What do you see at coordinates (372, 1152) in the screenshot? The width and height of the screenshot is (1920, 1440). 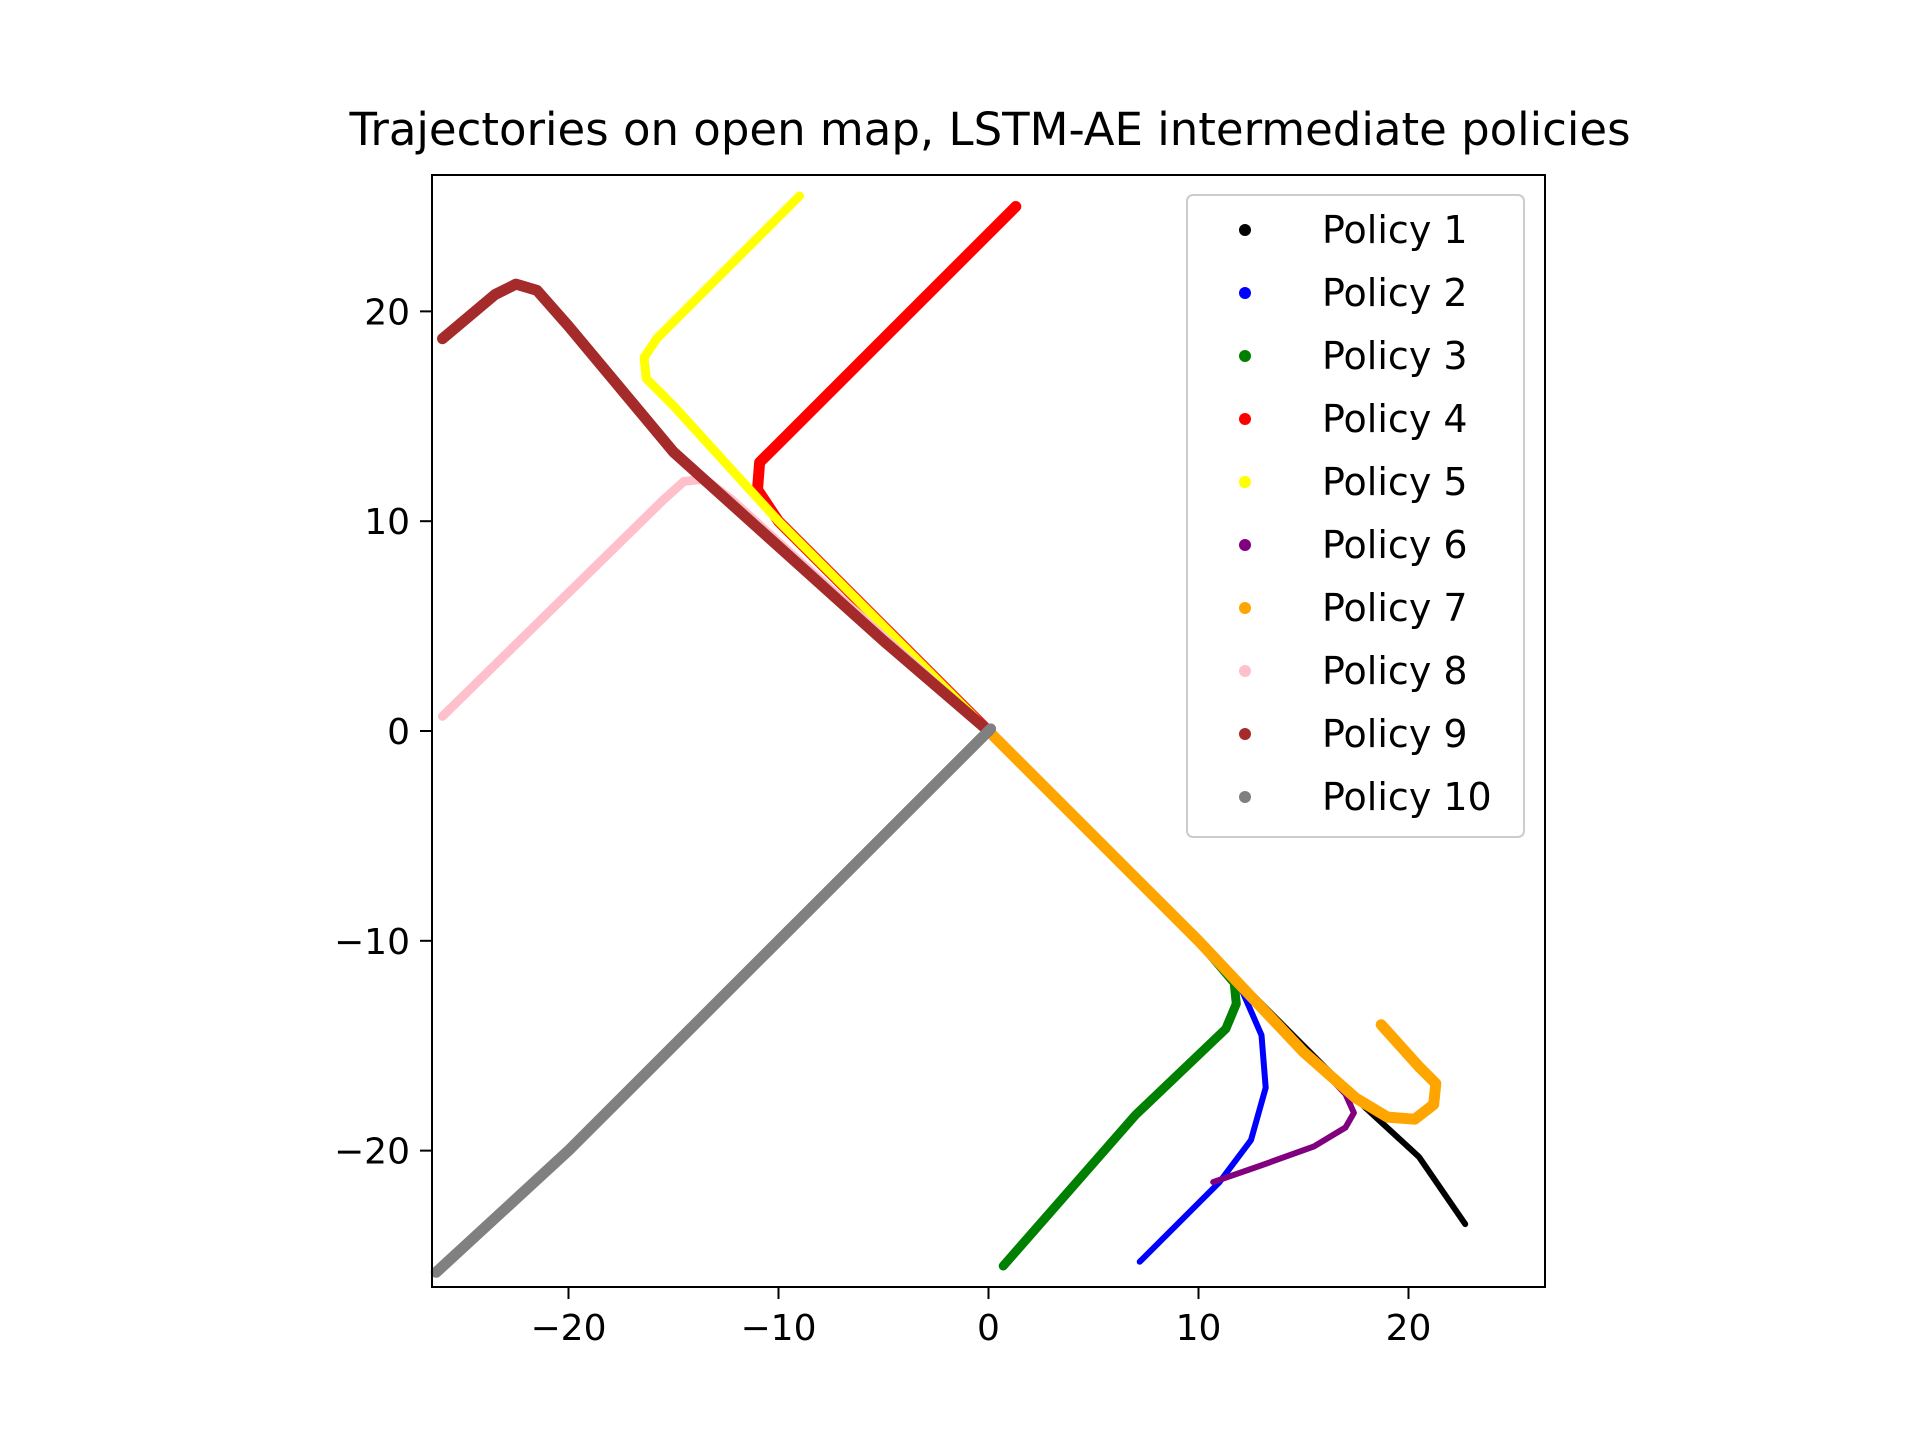 I see `y-tick-label: −20` at bounding box center [372, 1152].